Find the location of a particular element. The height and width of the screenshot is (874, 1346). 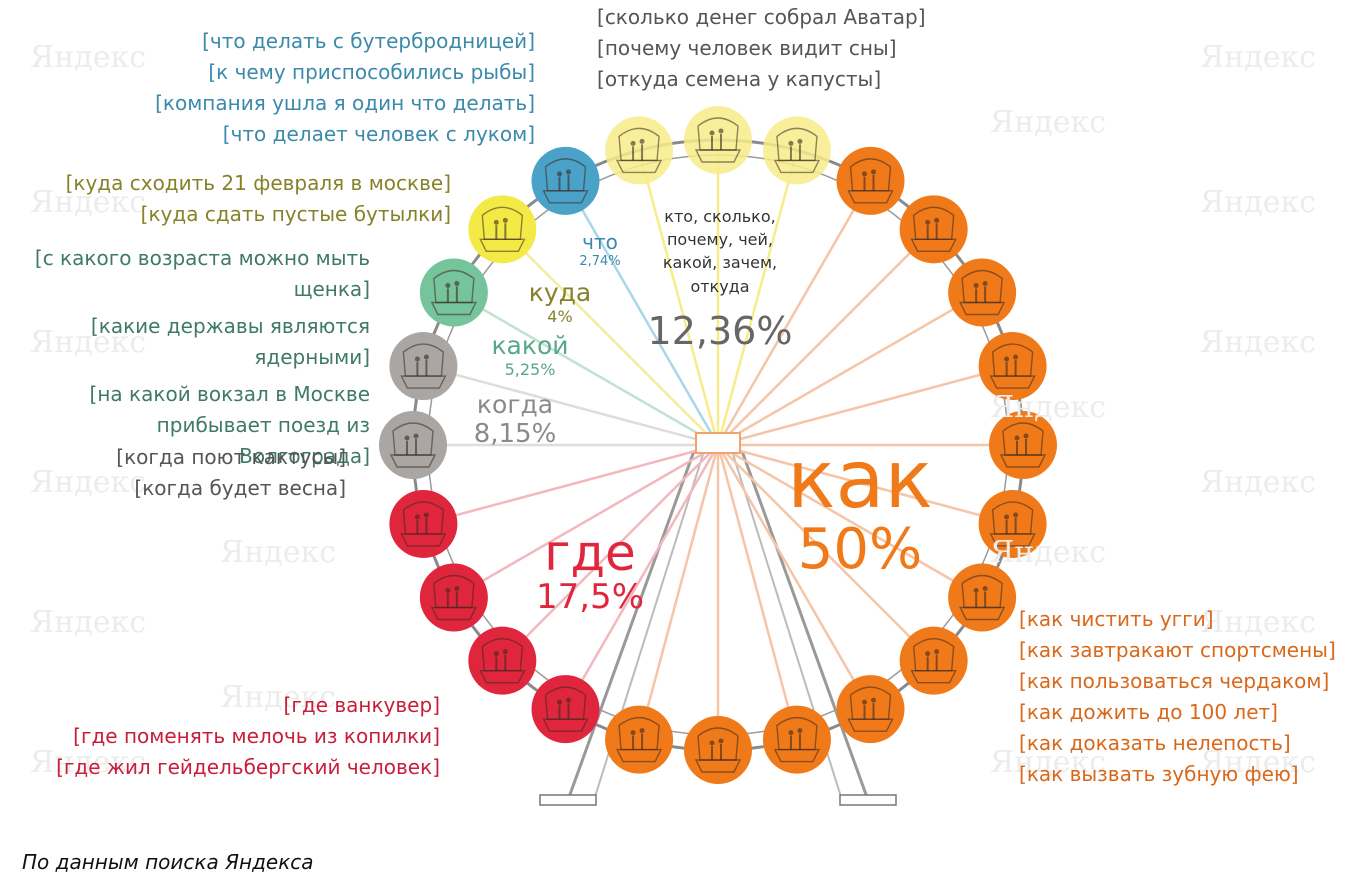

cabin-chto is located at coordinates (565, 180).